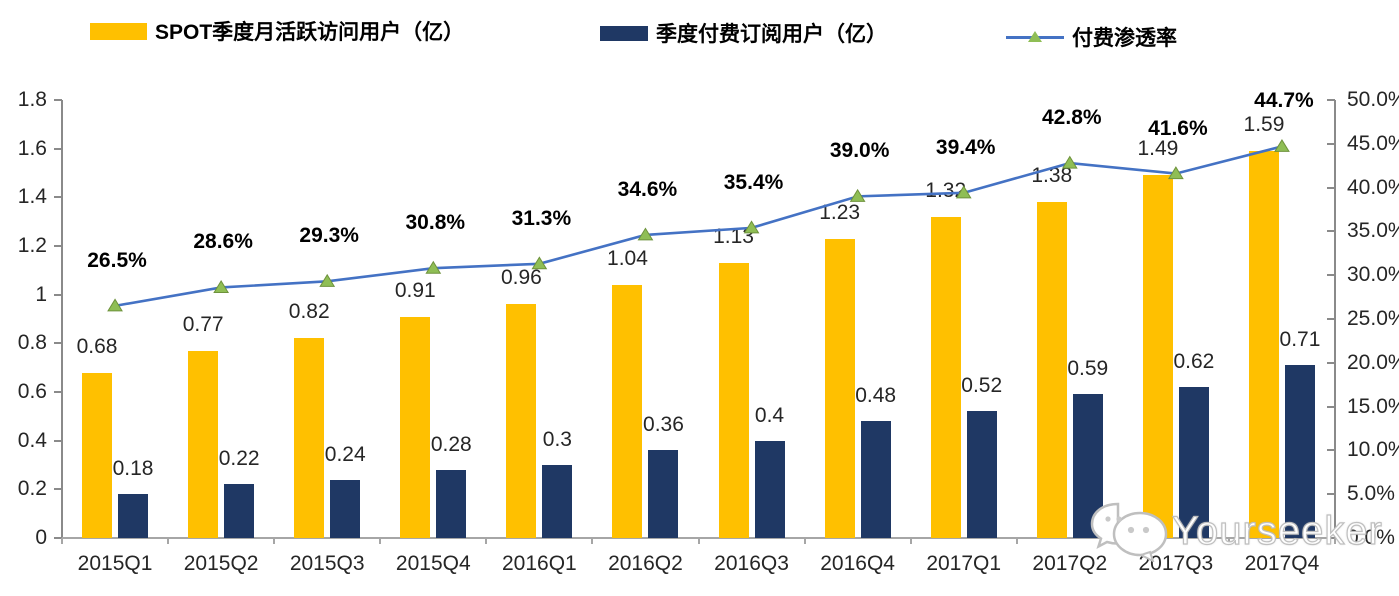 The height and width of the screenshot is (596, 1399). Describe the element at coordinates (32, 99) in the screenshot. I see `y-left-tick-label: 1.8` at that location.